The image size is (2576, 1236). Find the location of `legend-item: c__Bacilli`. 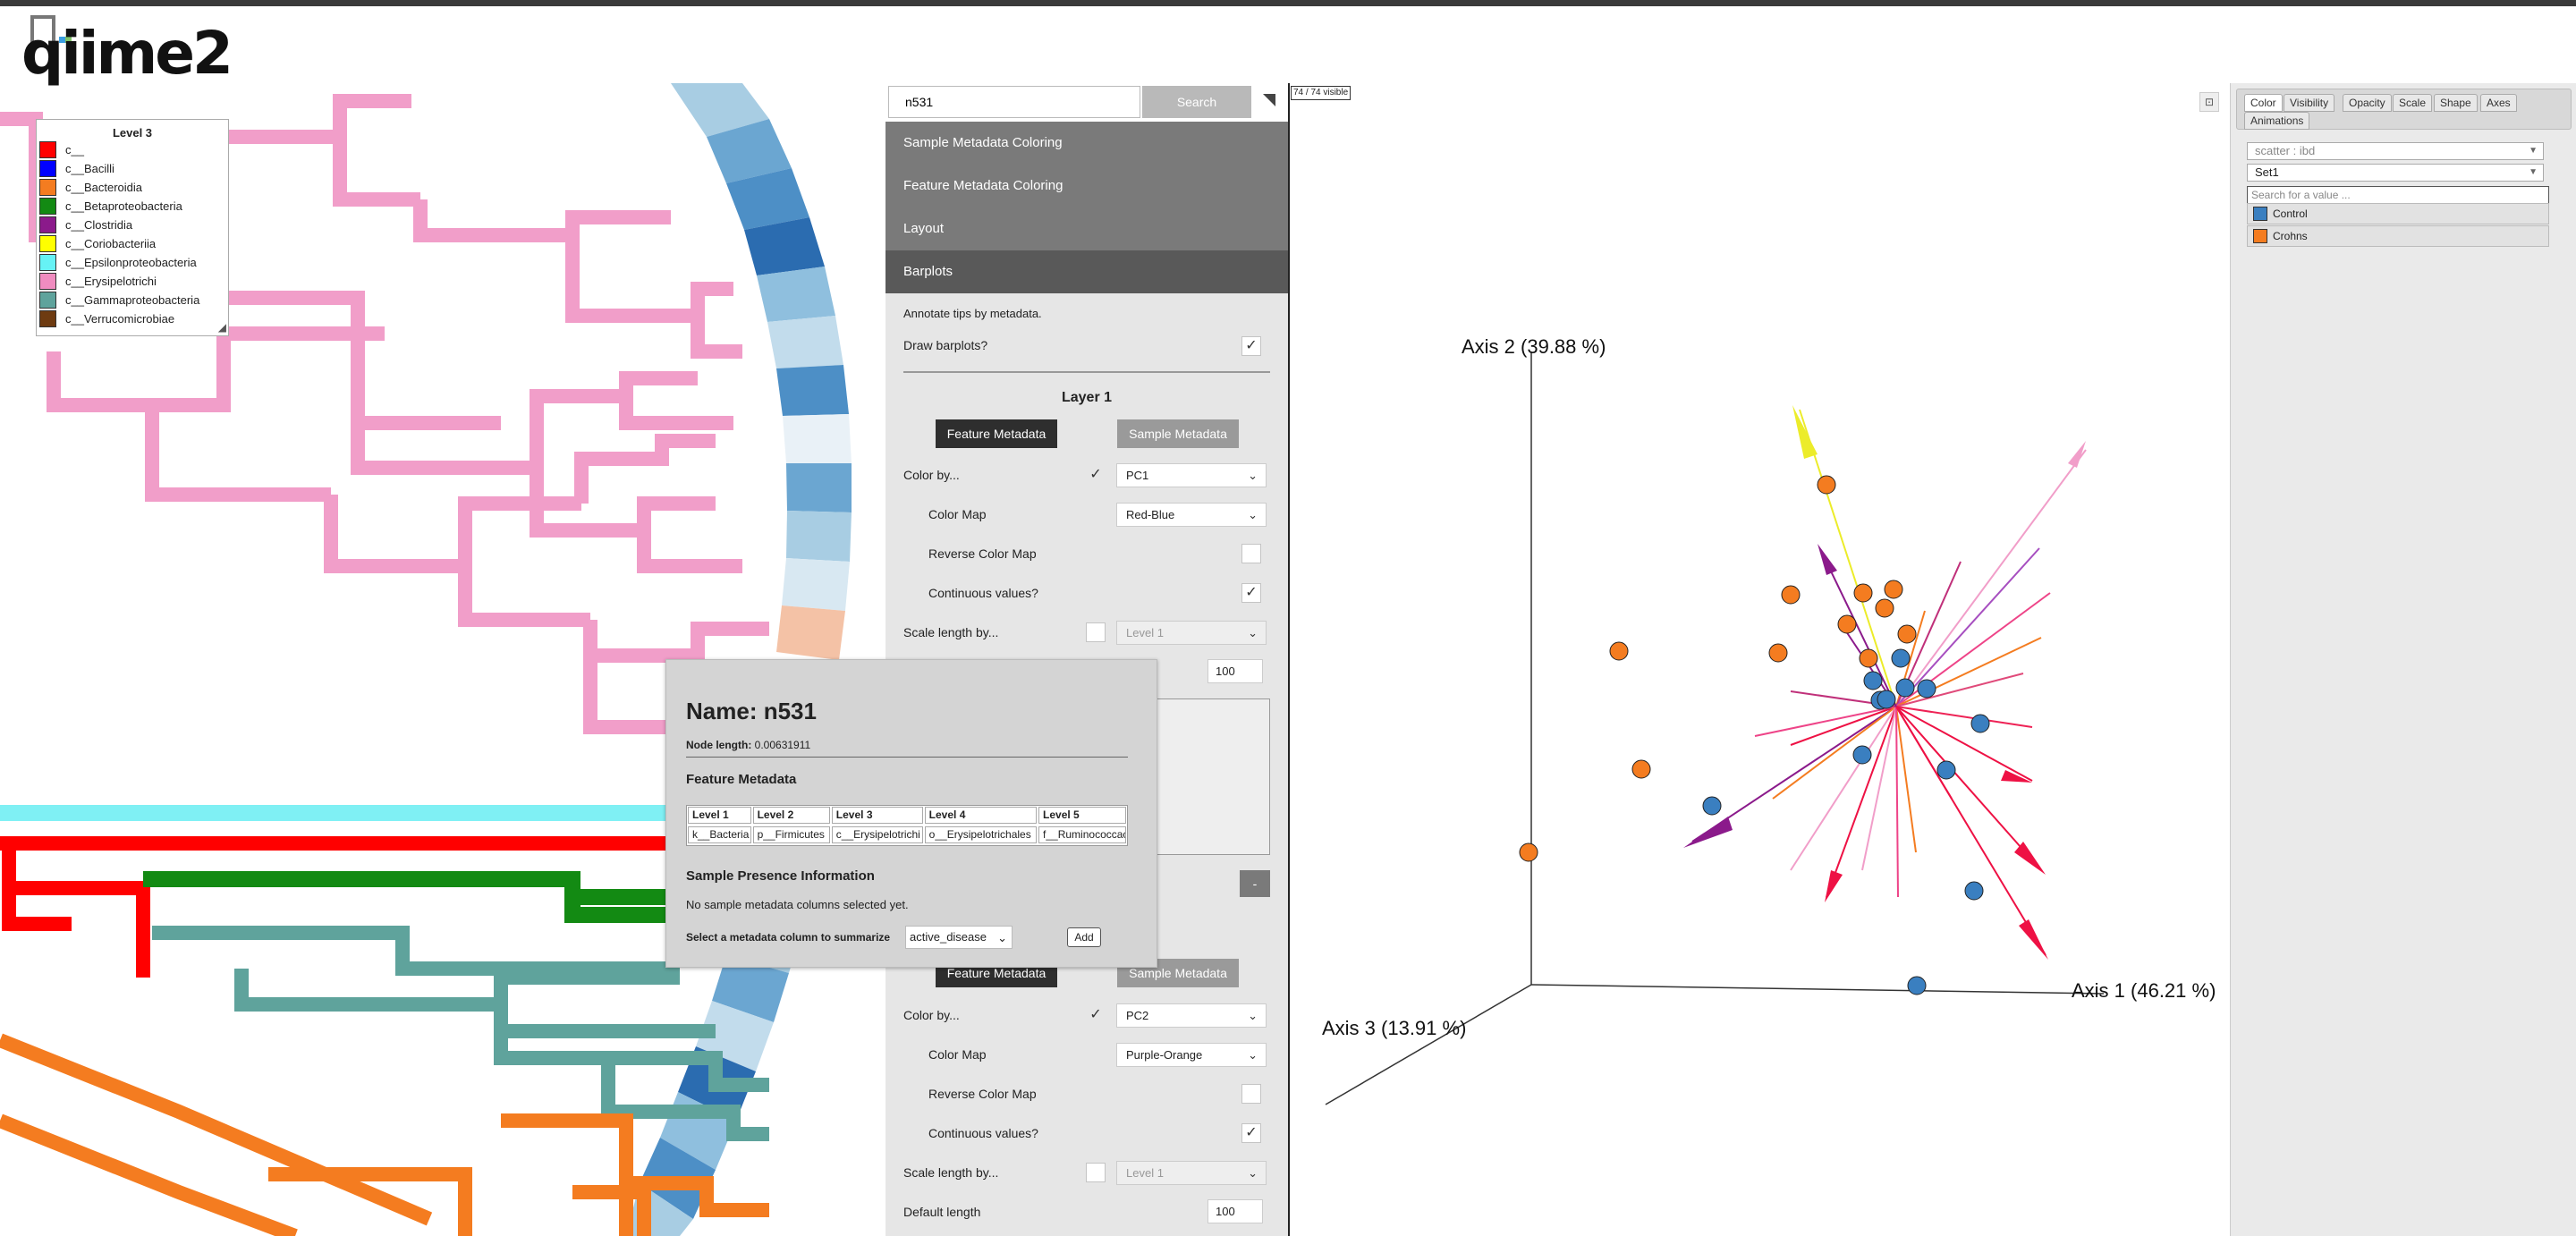

legend-item: c__Bacilli is located at coordinates (132, 168).